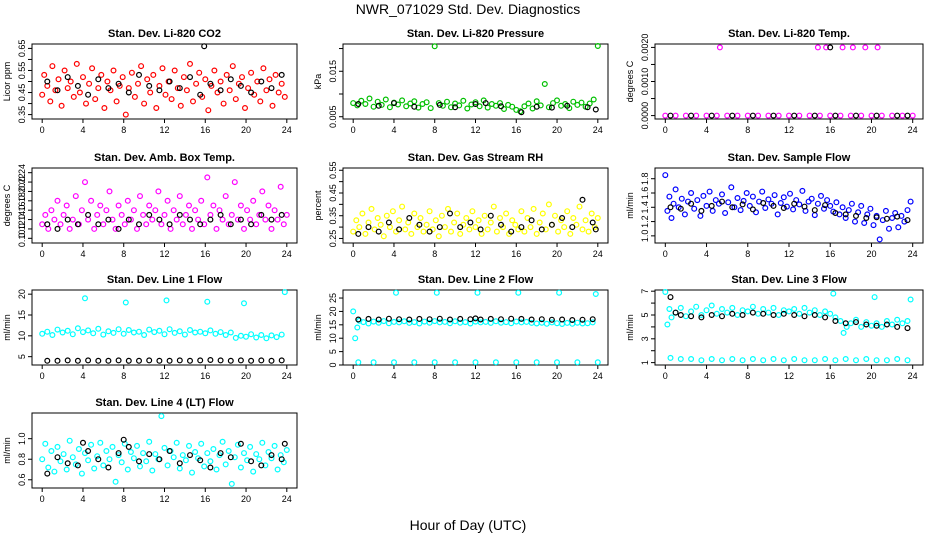  Describe the element at coordinates (22, 201) in the screenshot. I see `y-tick-label: 0.18` at that location.